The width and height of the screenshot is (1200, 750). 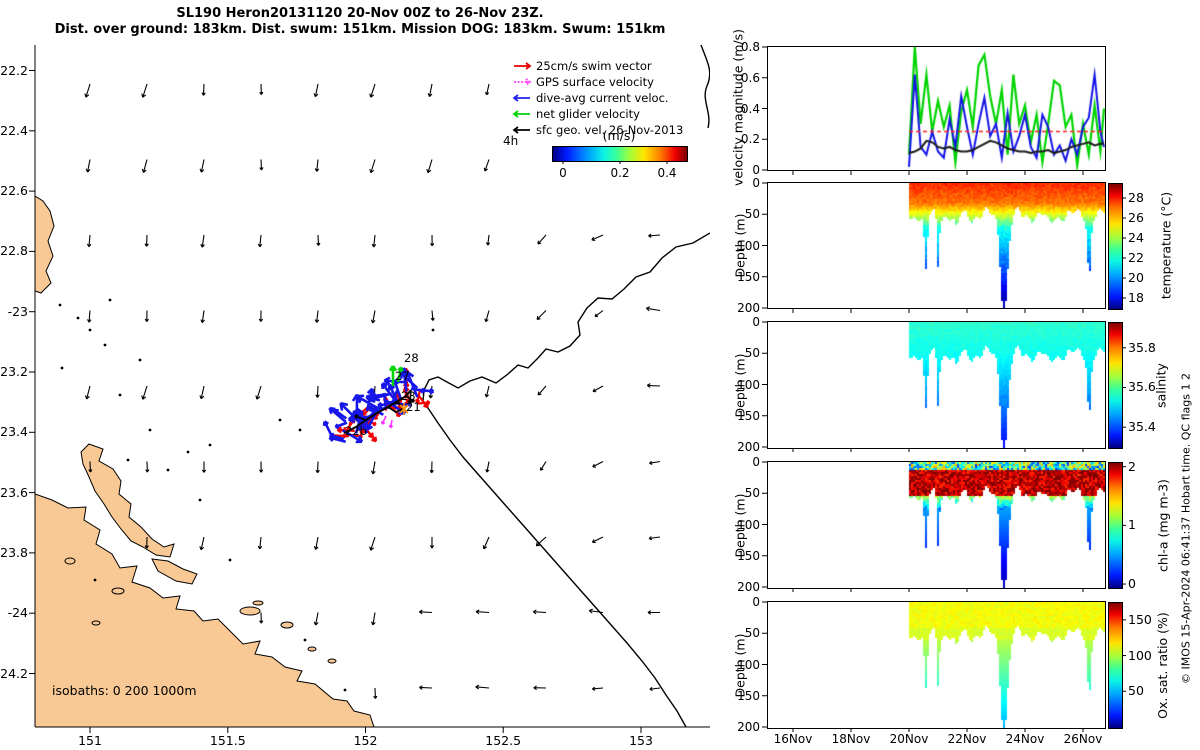 What do you see at coordinates (750, 108) in the screenshot?
I see `panel-y-tick: 0.4` at bounding box center [750, 108].